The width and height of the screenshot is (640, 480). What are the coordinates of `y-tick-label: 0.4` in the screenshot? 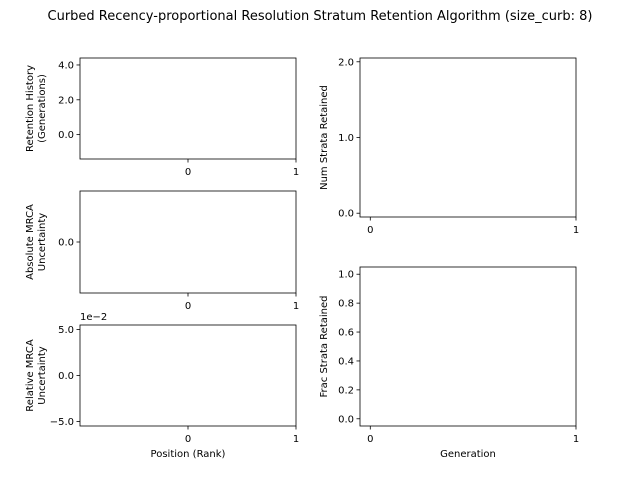 It's located at (346, 361).